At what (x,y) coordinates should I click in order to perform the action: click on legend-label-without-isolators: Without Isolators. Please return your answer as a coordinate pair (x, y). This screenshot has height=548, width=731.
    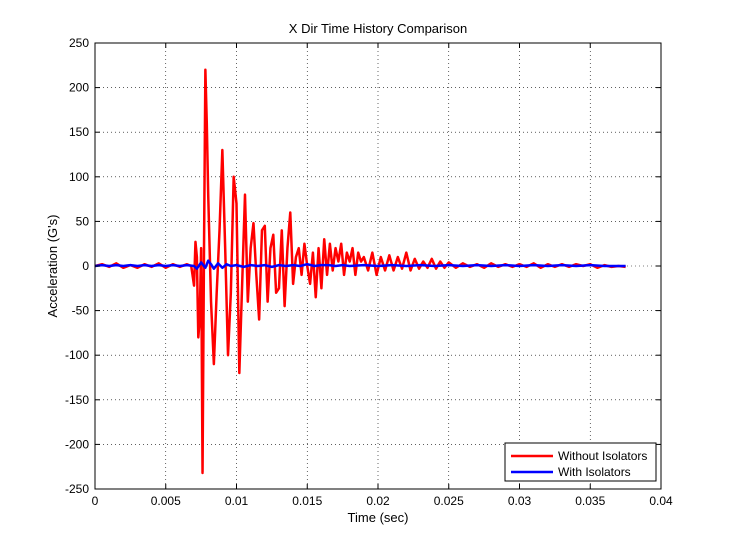
    Looking at the image, I should click on (602, 456).